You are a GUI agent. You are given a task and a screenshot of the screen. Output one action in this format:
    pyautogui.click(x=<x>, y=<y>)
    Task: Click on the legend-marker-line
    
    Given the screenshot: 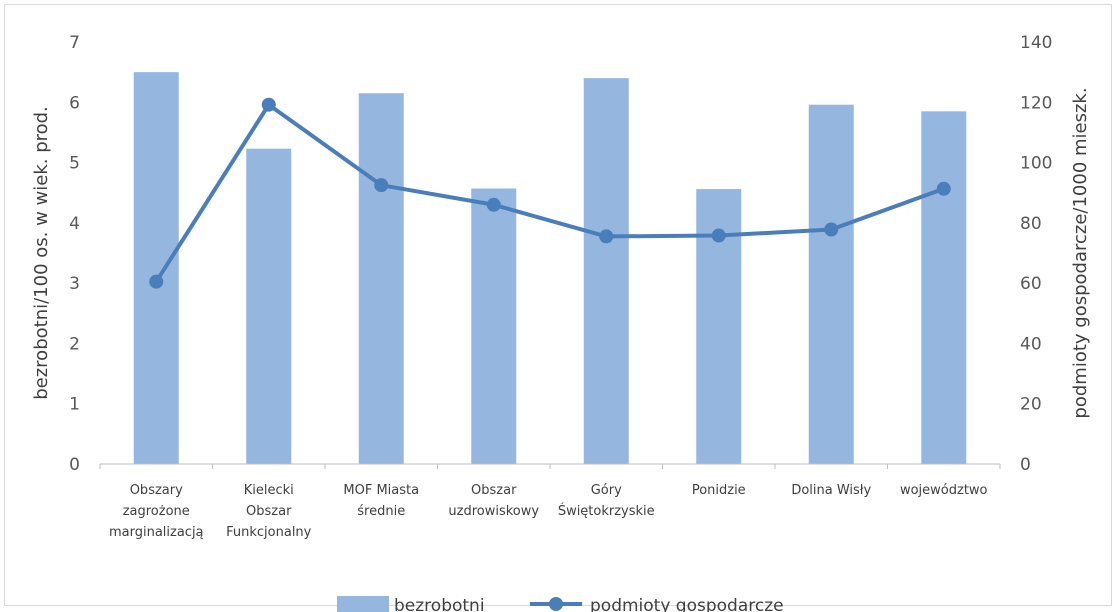 What is the action you would take?
    pyautogui.click(x=556, y=604)
    